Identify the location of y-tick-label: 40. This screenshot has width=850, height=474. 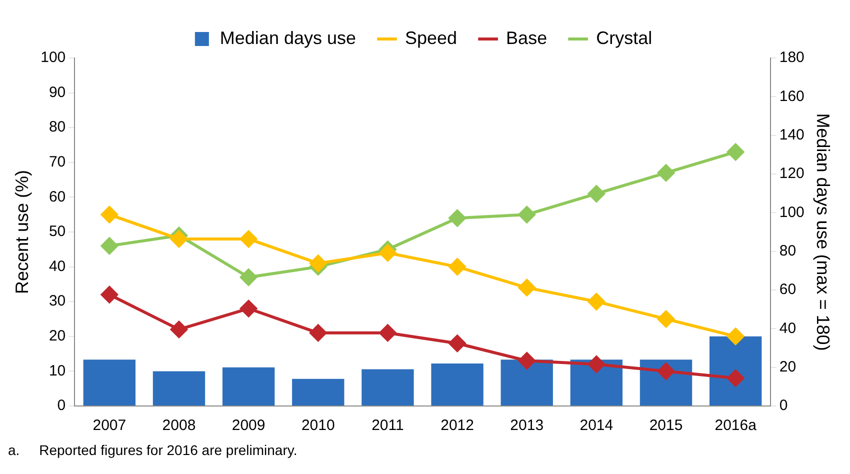
(57, 266).